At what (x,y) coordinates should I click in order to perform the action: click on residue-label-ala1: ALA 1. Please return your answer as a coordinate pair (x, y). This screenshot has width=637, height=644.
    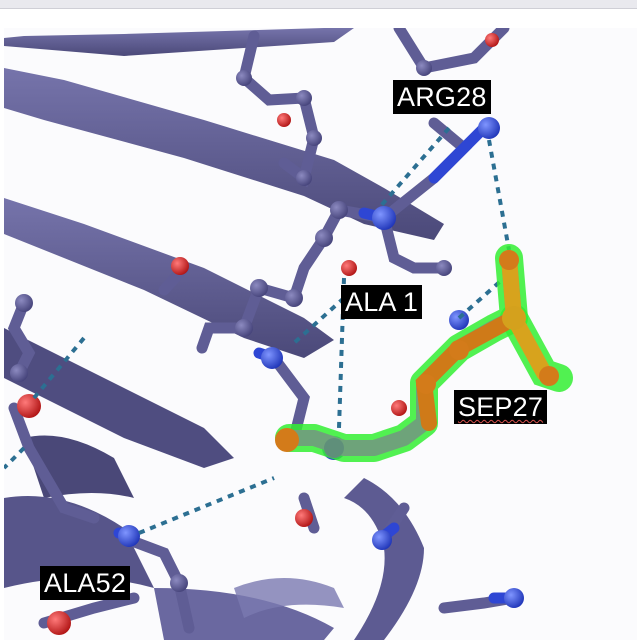
    Looking at the image, I should click on (382, 302).